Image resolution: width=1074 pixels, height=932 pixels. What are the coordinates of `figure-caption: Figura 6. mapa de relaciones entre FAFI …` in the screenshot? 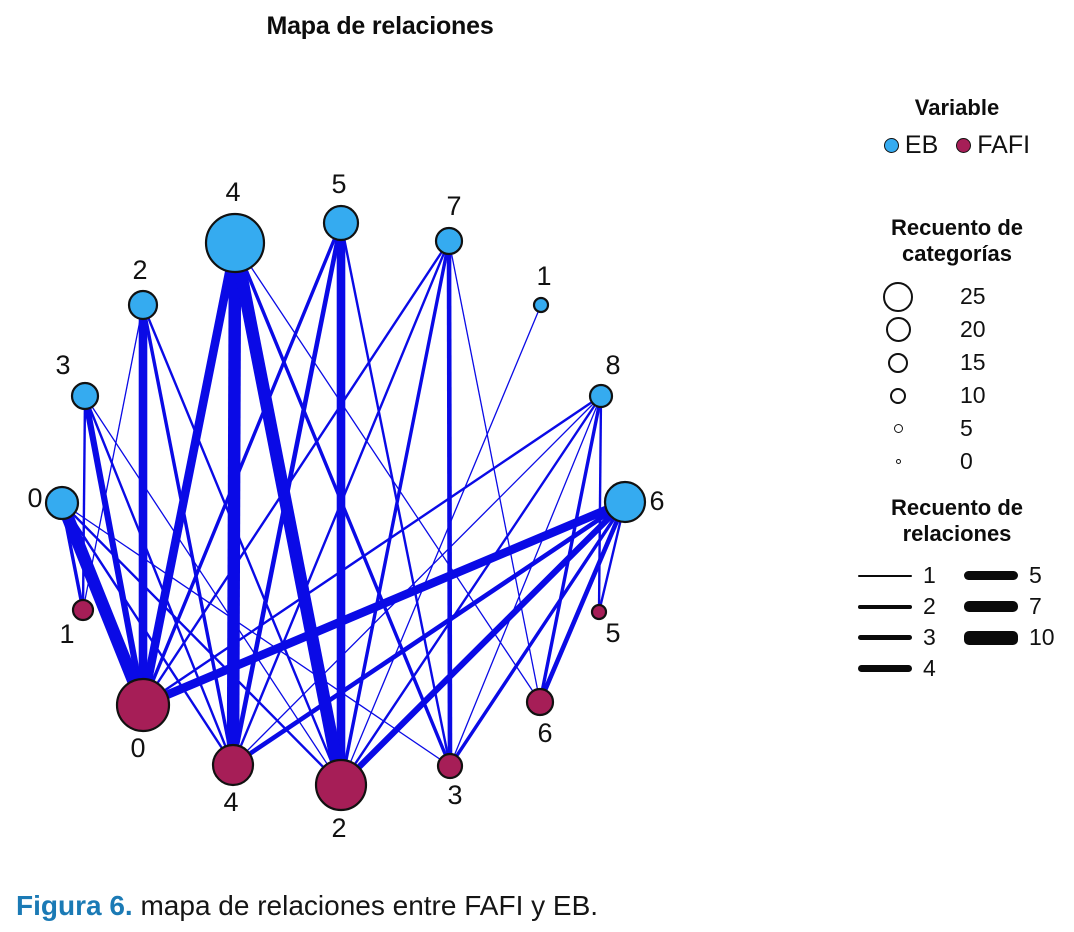 It's located at (536, 906).